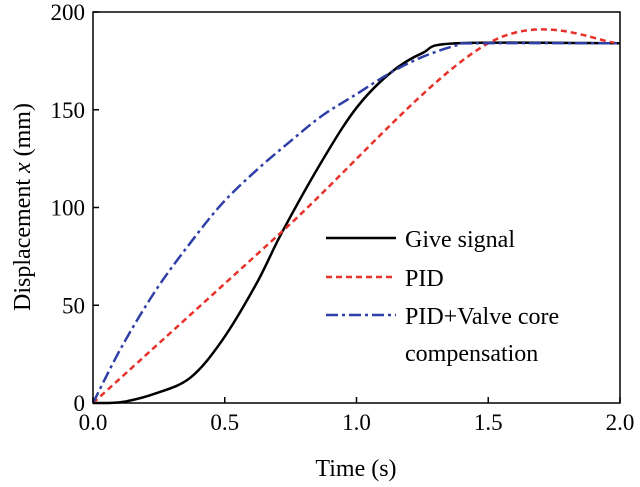 Image resolution: width=640 pixels, height=487 pixels. What do you see at coordinates (460, 240) in the screenshot?
I see `legend-label-give-signal: Give signal` at bounding box center [460, 240].